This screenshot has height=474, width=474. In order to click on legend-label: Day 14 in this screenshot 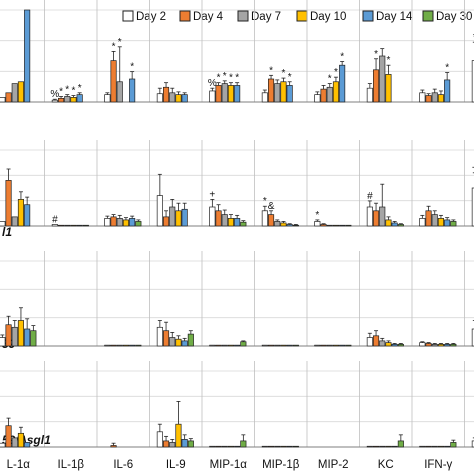, I will do `click(394, 17)`.